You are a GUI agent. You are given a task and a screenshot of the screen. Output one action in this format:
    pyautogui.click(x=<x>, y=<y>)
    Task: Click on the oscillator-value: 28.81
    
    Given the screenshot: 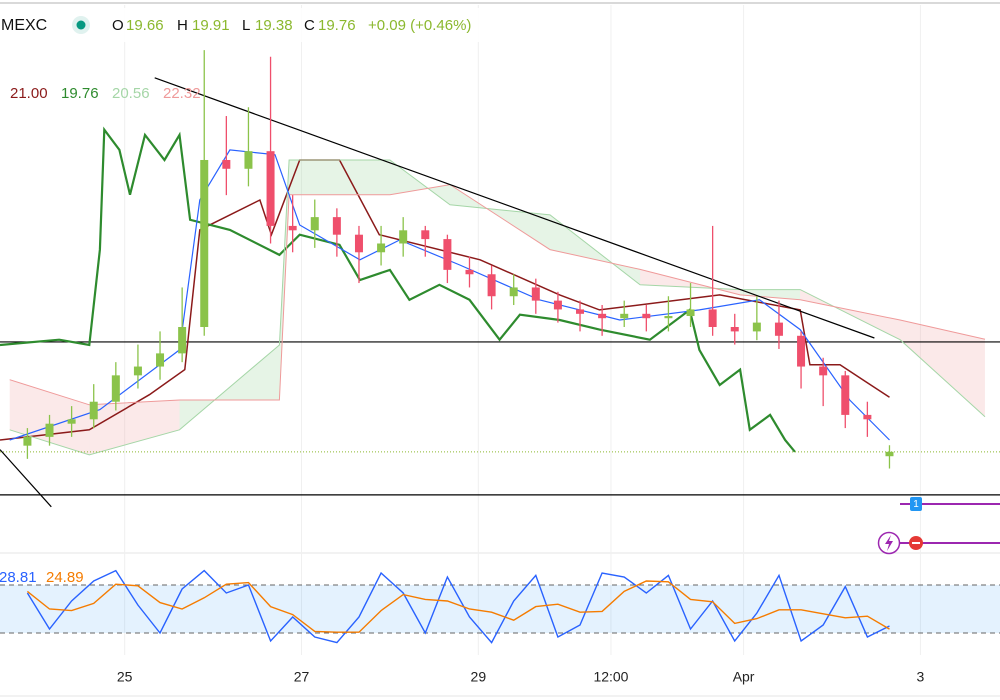 What is the action you would take?
    pyautogui.click(x=18, y=577)
    